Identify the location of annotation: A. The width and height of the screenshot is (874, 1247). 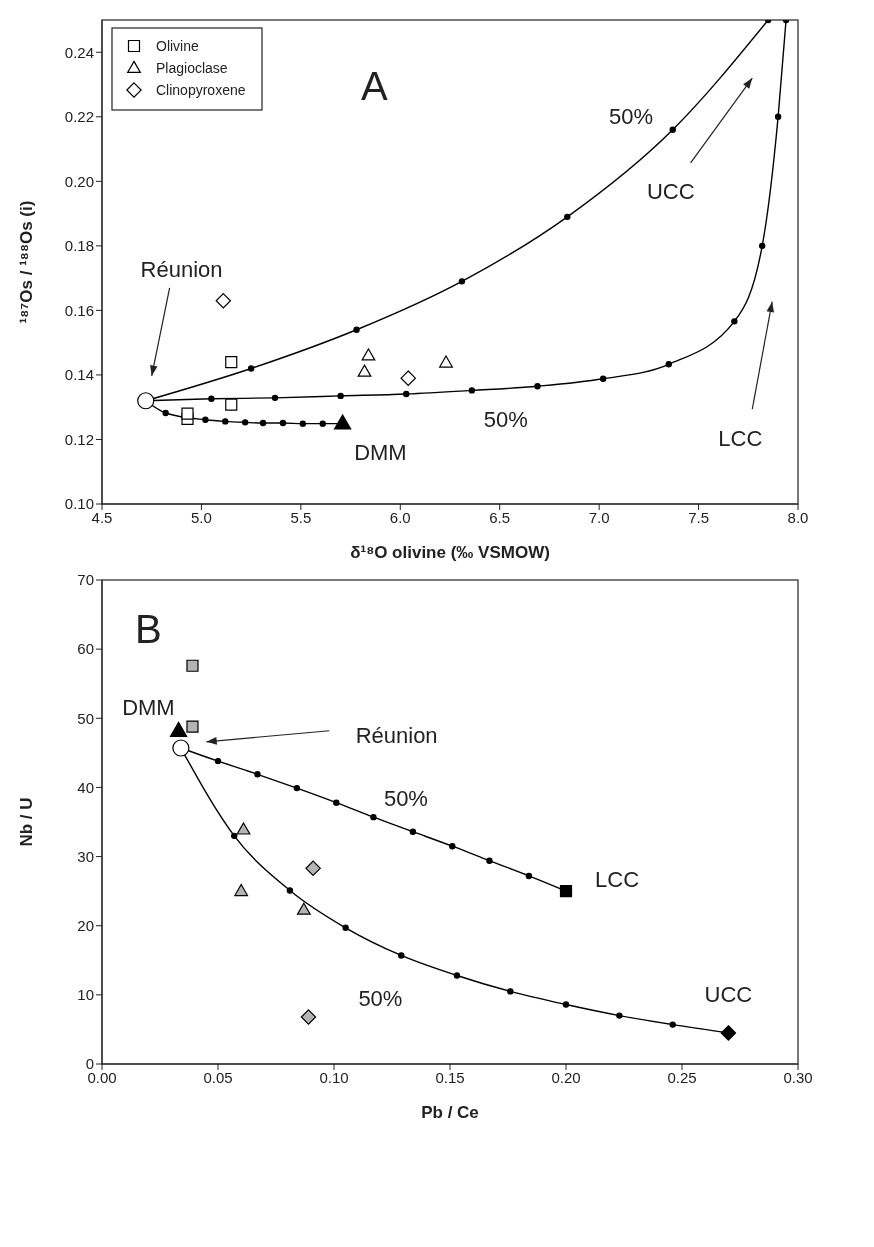
(375, 86).